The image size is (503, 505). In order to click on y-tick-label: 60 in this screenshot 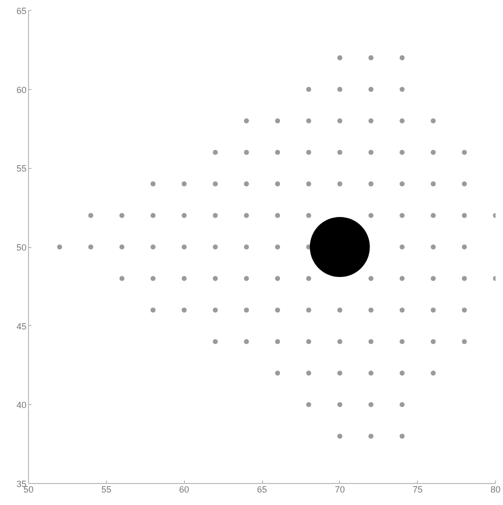, I will do `click(21, 89)`.